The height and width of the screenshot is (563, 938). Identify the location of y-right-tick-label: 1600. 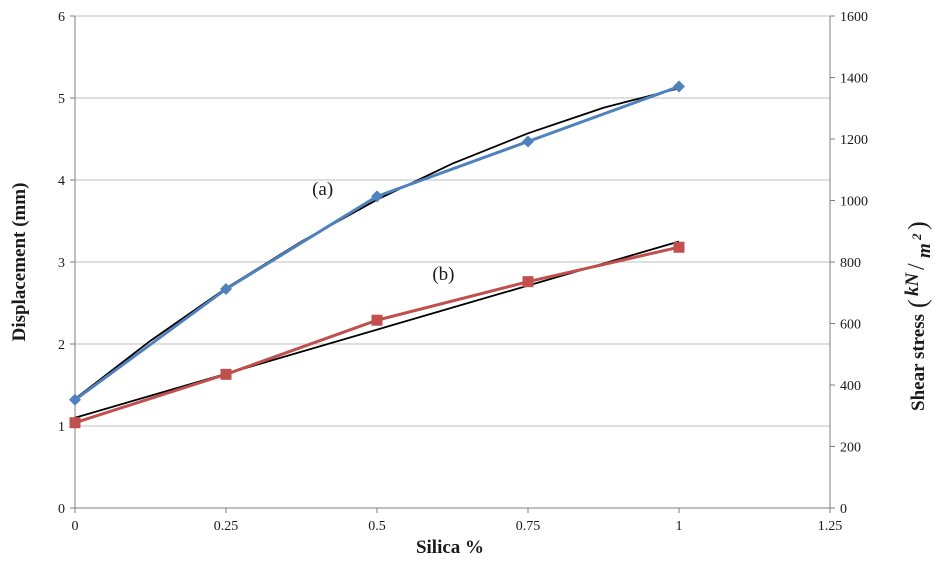
(854, 17).